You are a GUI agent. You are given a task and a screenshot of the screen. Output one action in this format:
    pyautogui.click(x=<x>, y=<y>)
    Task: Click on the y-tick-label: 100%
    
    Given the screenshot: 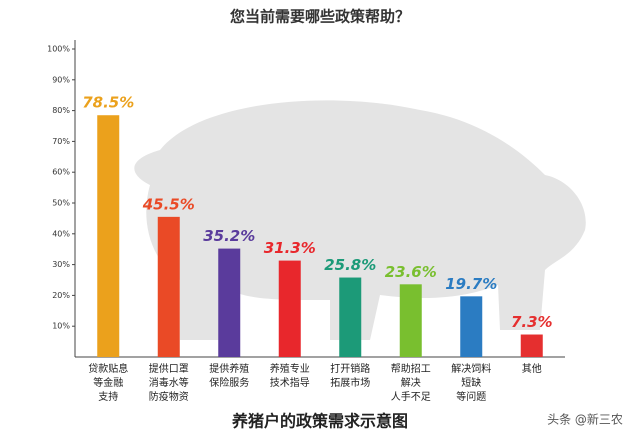 What is the action you would take?
    pyautogui.click(x=58, y=49)
    